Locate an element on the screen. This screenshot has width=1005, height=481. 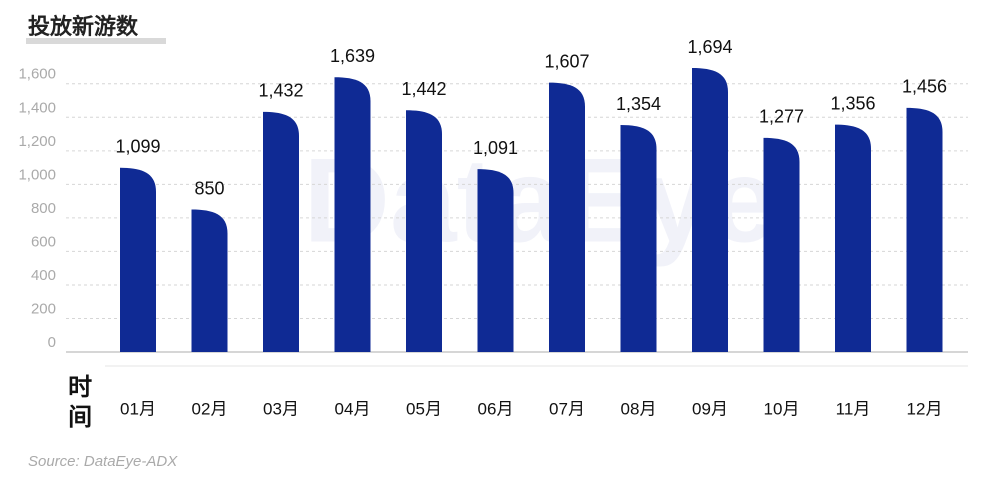
value-label: 1,456 is located at coordinates (924, 87).